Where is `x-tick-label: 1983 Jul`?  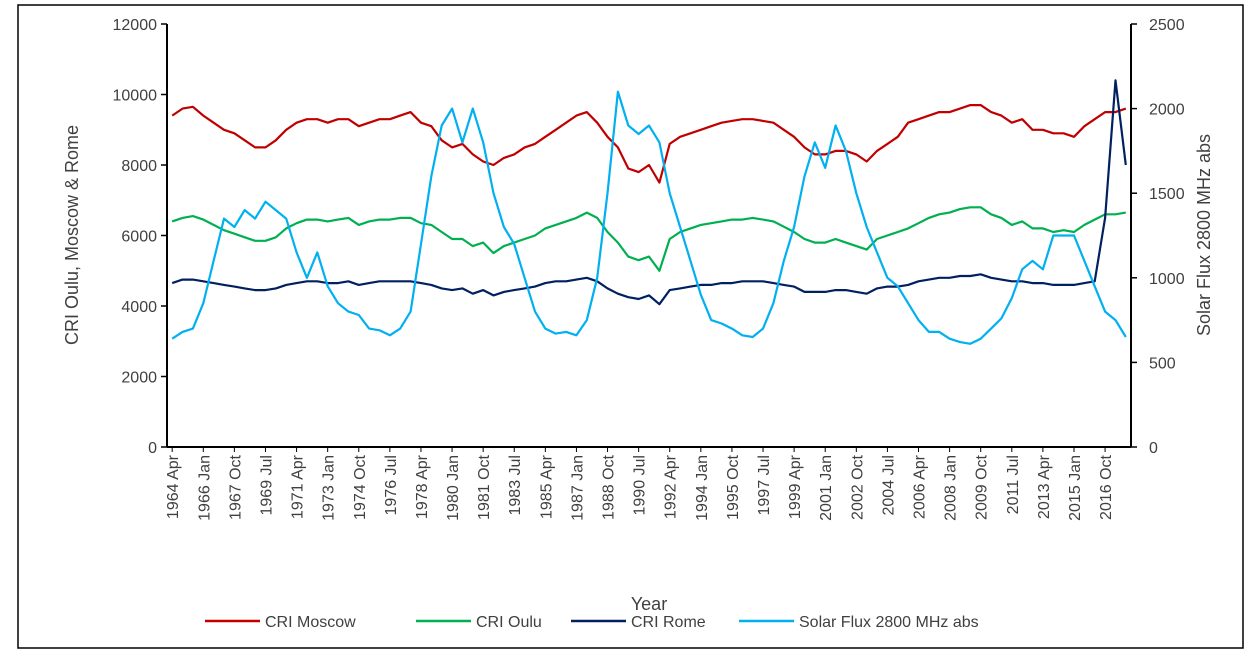 x-tick-label: 1983 Jul is located at coordinates (515, 485).